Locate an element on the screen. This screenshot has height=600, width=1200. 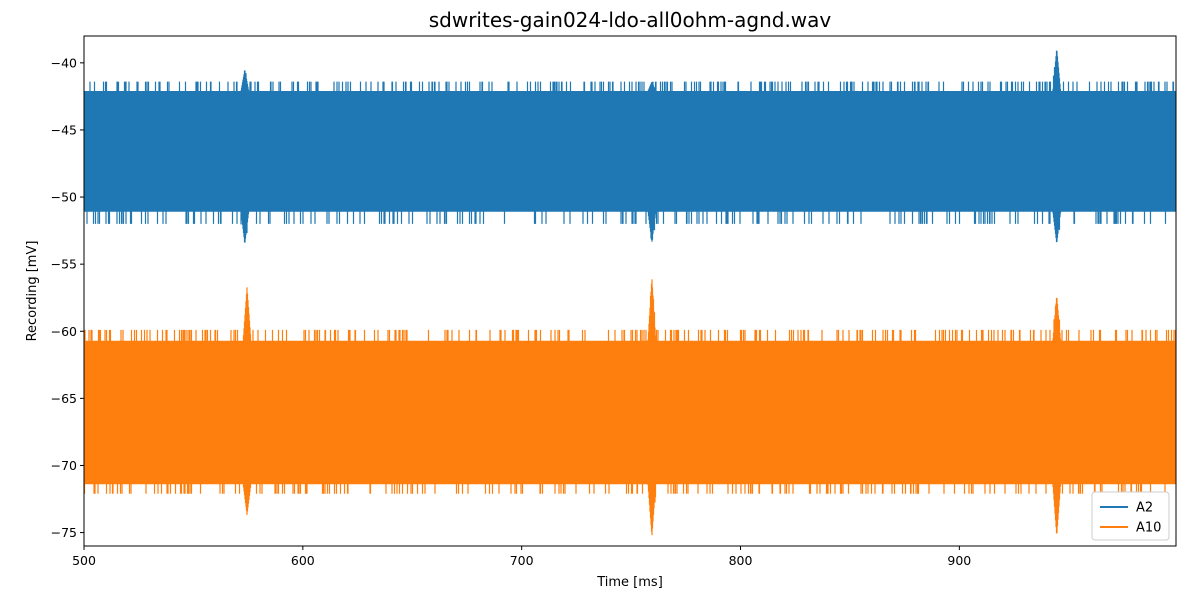
x-tick-label: 700 is located at coordinates (522, 560).